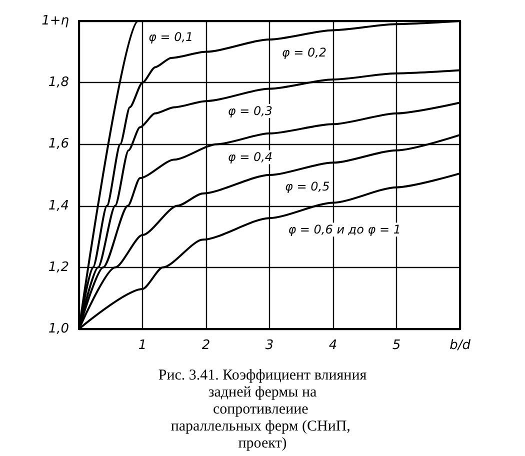 The height and width of the screenshot is (456, 525). I want to click on text: Рис. 3.41. Коэффициент влияния задней фермы на сопротивлеиие параллельных ферм (СНиП, проект), so click(262, 410).